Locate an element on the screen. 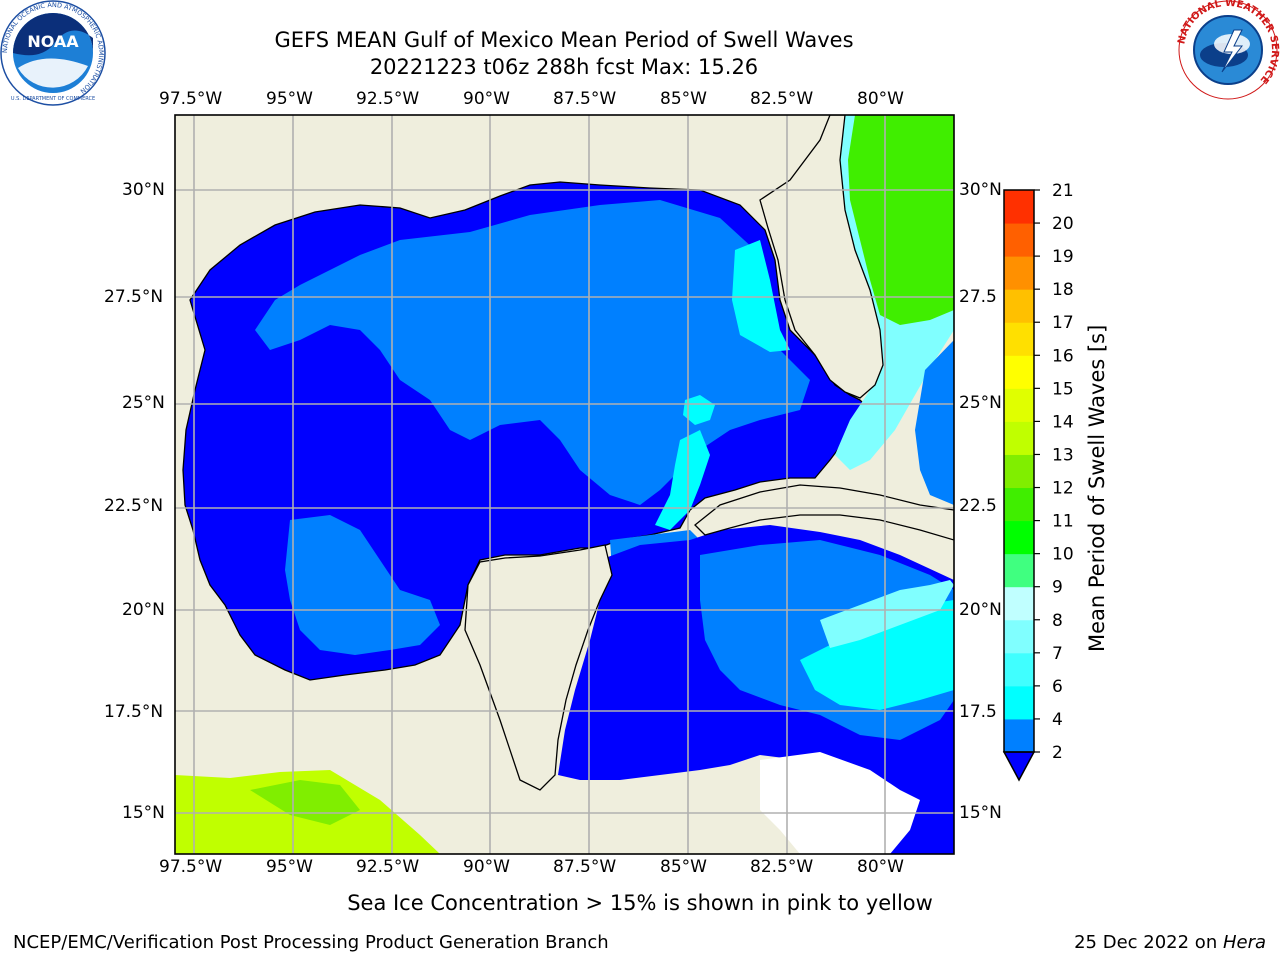 Image resolution: width=1280 pixels, height=960 pixels. nws-logo: NATIONAL WEATHER SERVICE is located at coordinates (1228, 50).